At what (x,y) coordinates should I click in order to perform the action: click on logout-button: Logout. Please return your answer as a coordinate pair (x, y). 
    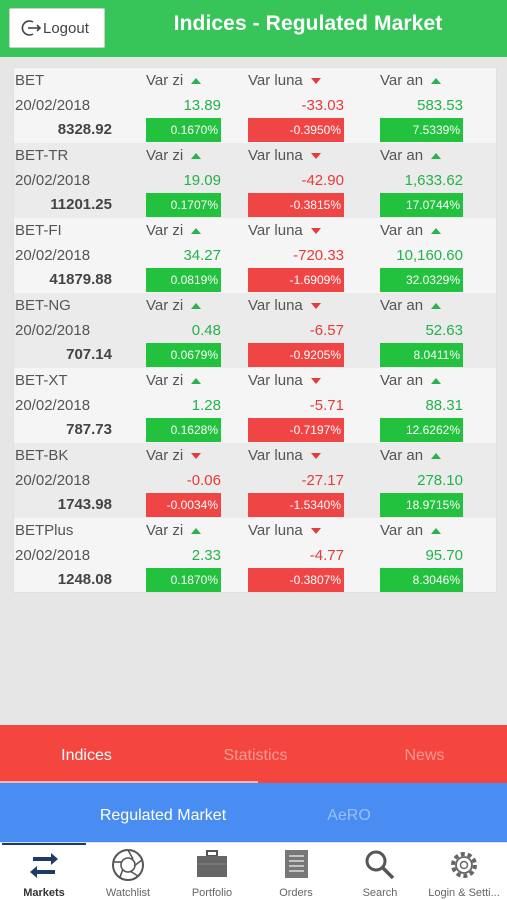
    Looking at the image, I should click on (57, 28).